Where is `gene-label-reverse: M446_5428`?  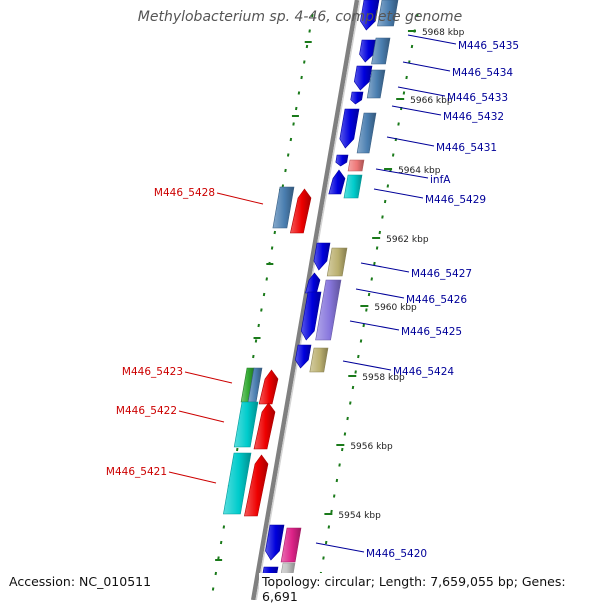
gene-label-reverse: M446_5428 is located at coordinates (184, 193).